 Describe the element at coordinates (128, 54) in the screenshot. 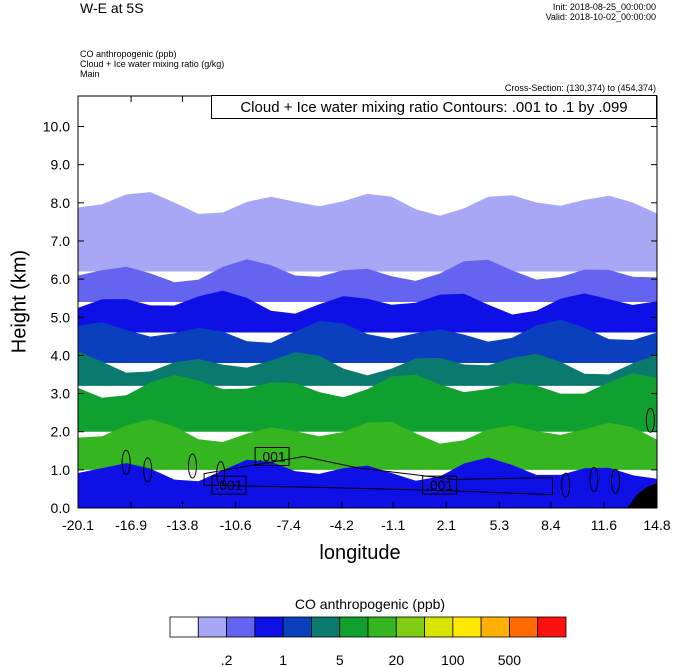

I see `field-co-label: CO anthropogenic (ppb)` at that location.